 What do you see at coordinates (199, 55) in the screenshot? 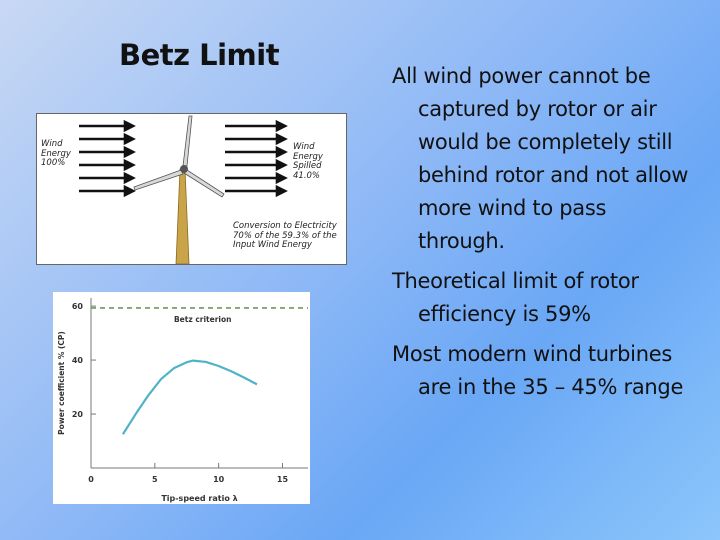
I see `slide-title: Betz Limit` at bounding box center [199, 55].